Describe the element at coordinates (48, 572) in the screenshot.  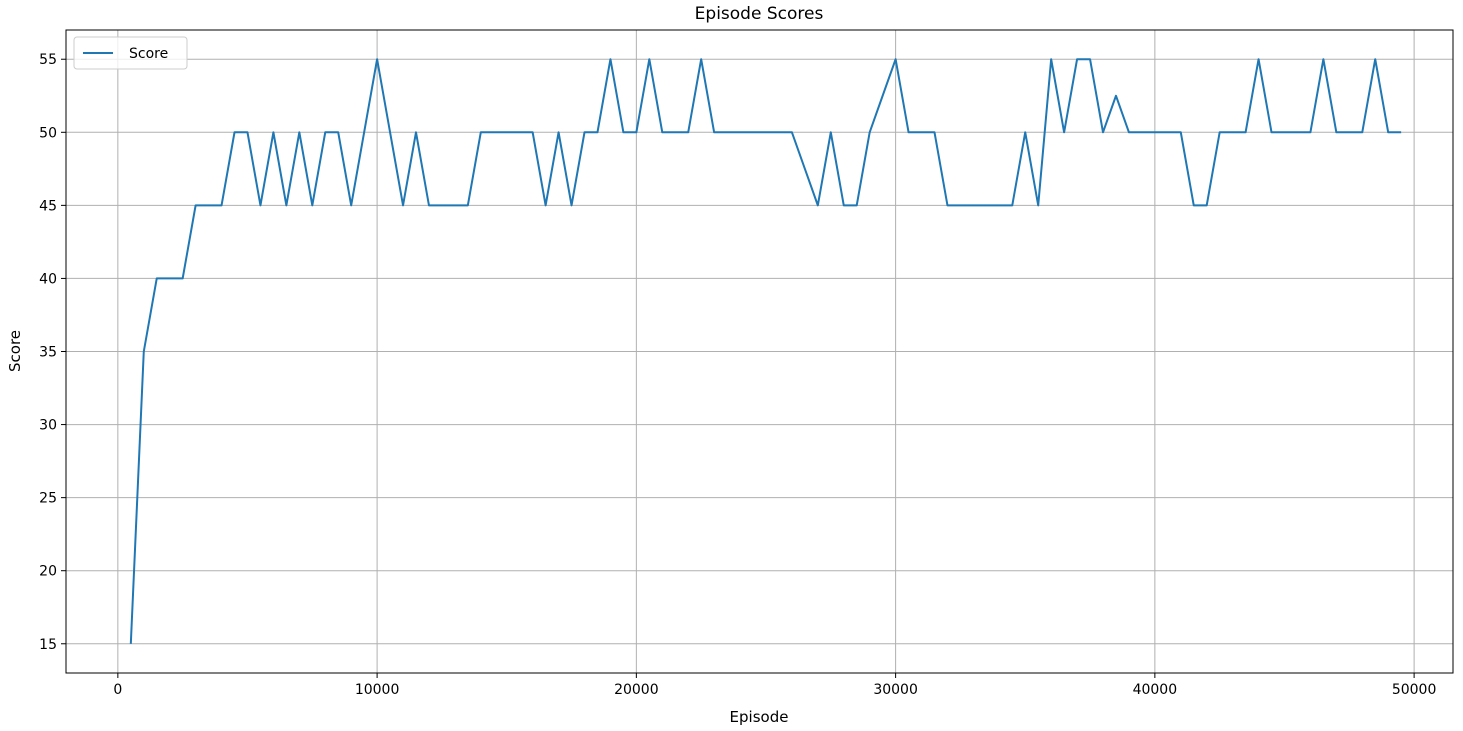
I see `y-tick-label: 20` at that location.